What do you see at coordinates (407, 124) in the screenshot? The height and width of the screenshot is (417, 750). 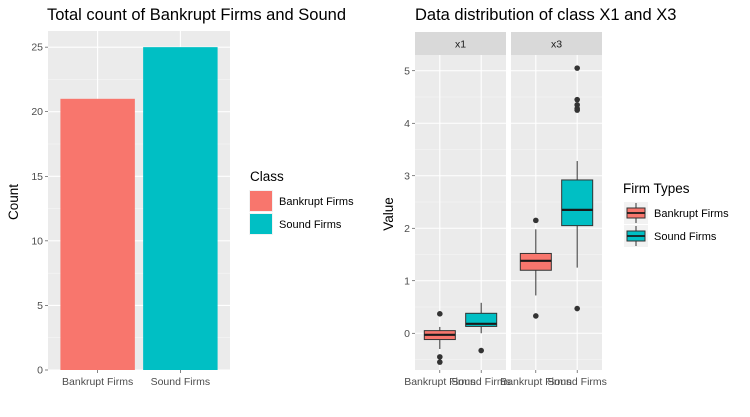 I see `box-y-tick-label: 4` at bounding box center [407, 124].